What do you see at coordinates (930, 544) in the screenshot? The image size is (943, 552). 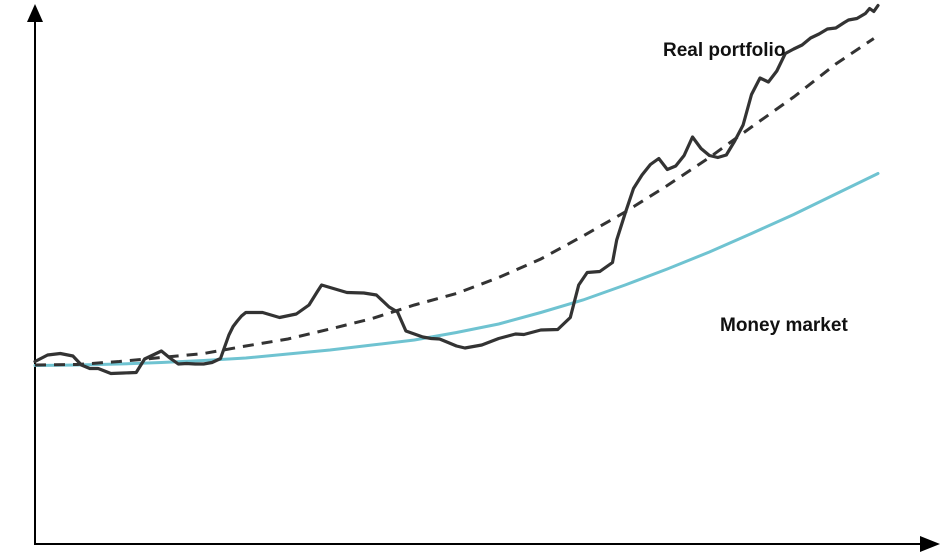 I see `x-axis-arrow` at bounding box center [930, 544].